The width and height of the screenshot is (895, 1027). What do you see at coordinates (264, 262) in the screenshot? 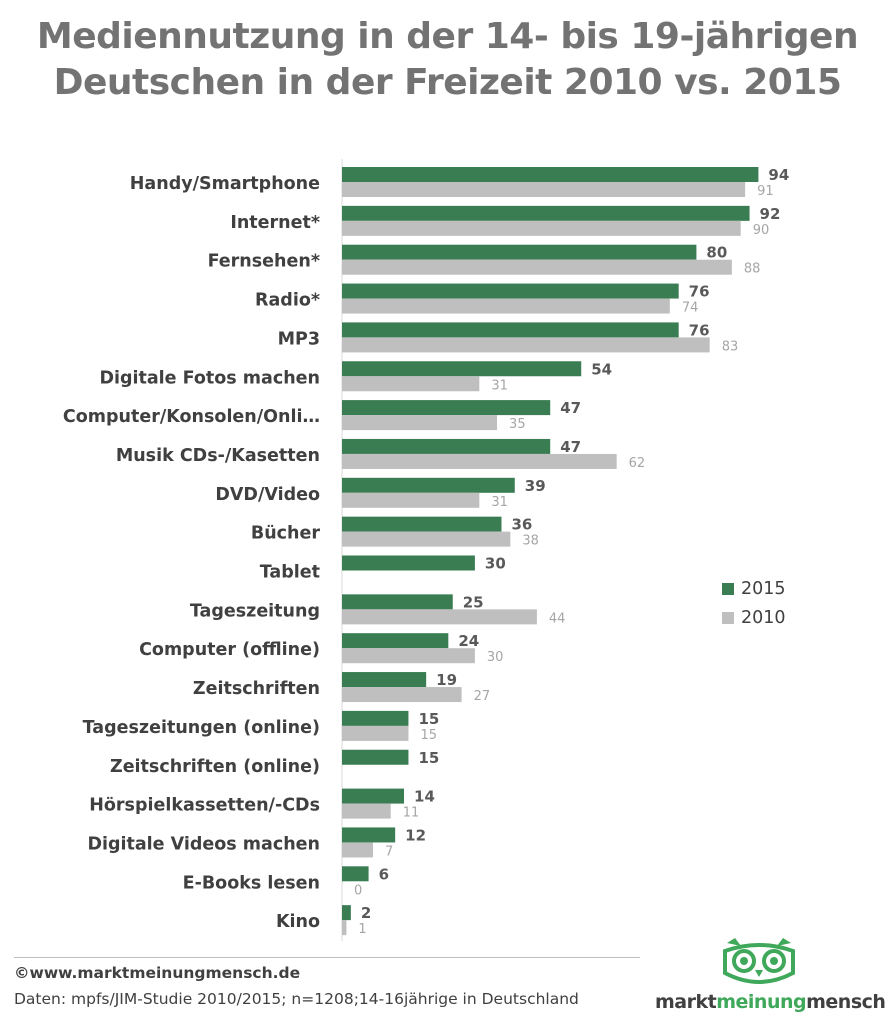
I see `category-label: Fernsehen*` at bounding box center [264, 262].